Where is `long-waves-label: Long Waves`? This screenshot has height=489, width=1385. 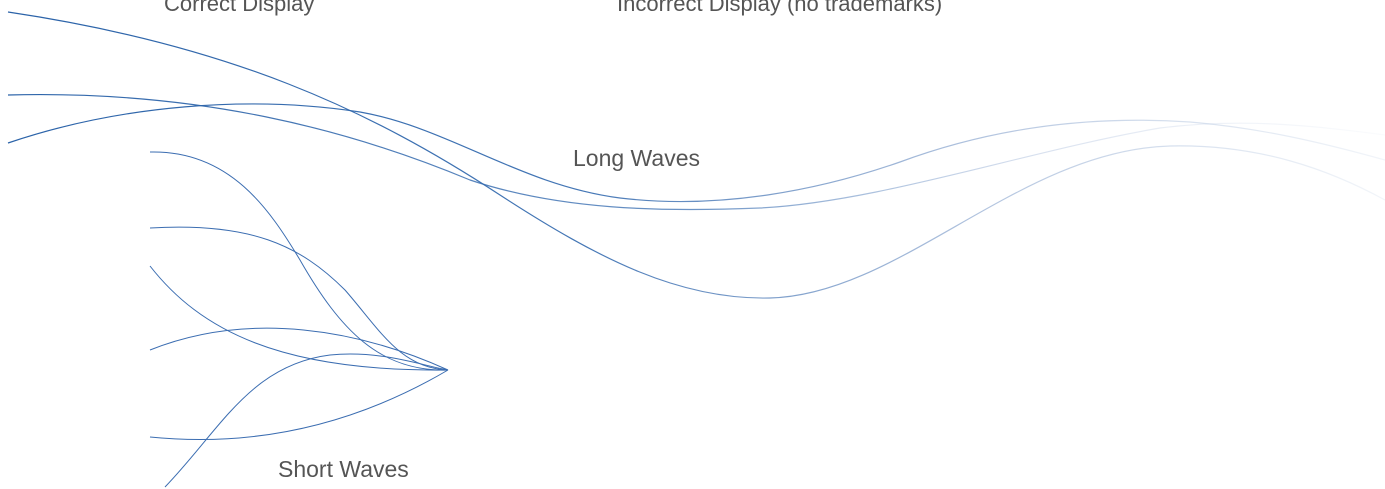 long-waves-label: Long Waves is located at coordinates (636, 158).